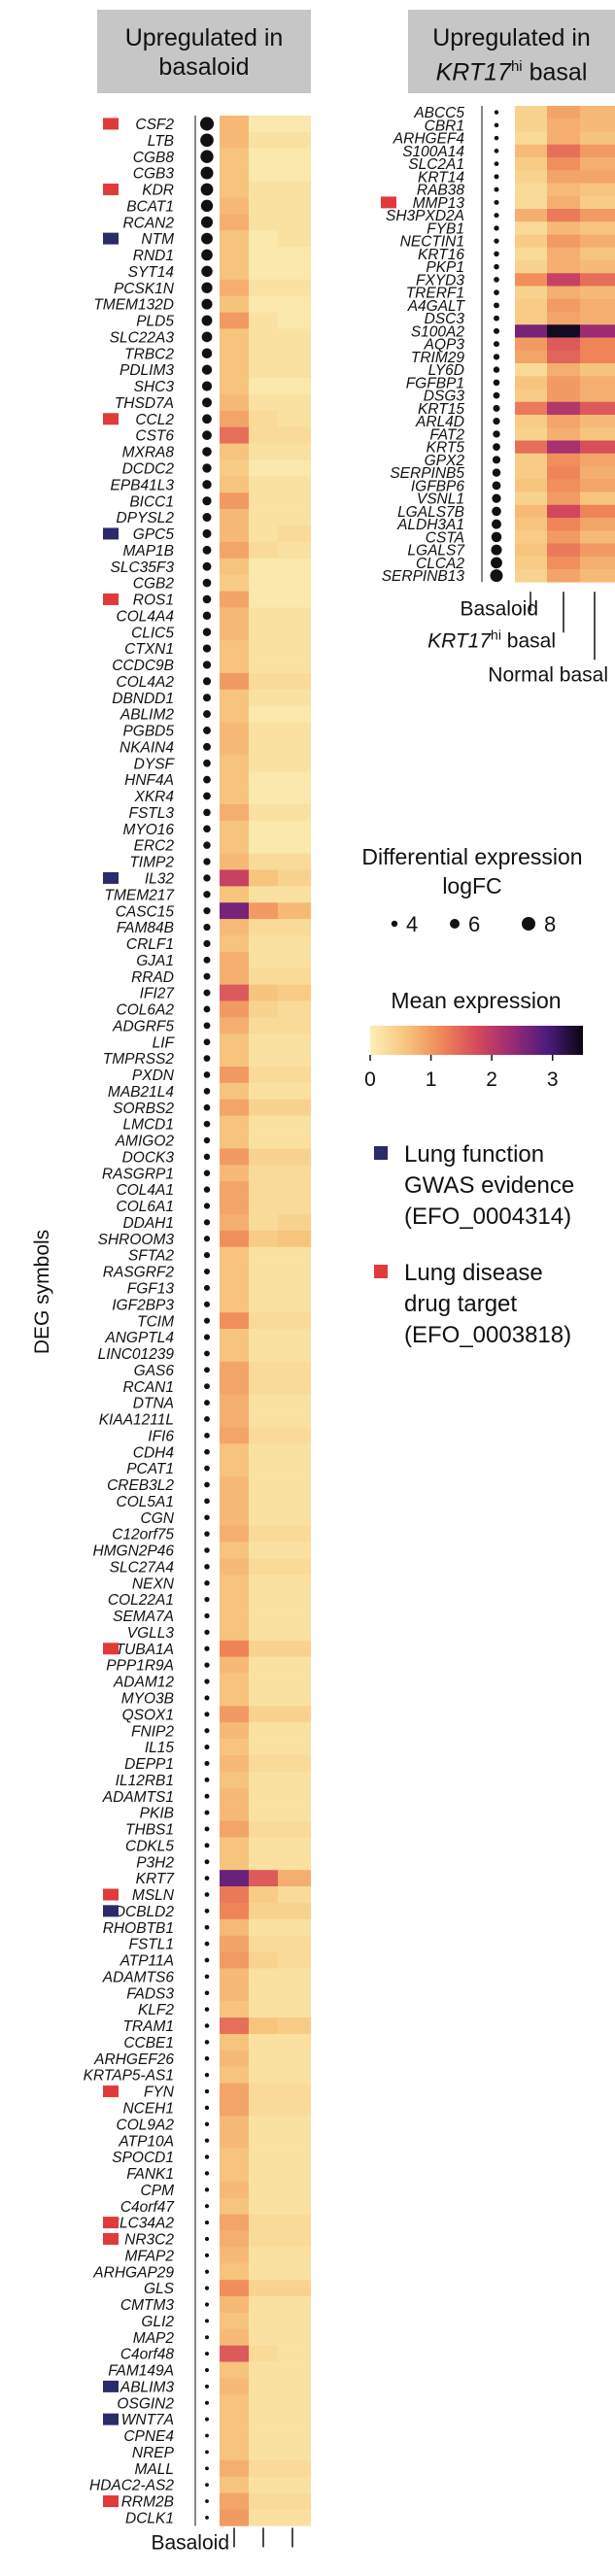 This screenshot has height=2576, width=615. I want to click on gwas-legend-swatch, so click(381, 1153).